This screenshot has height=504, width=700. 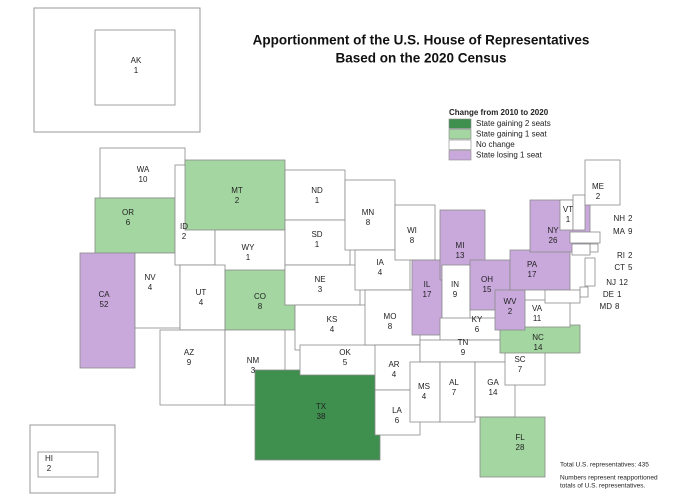 I want to click on alaska-inset, so click(x=117, y=70).